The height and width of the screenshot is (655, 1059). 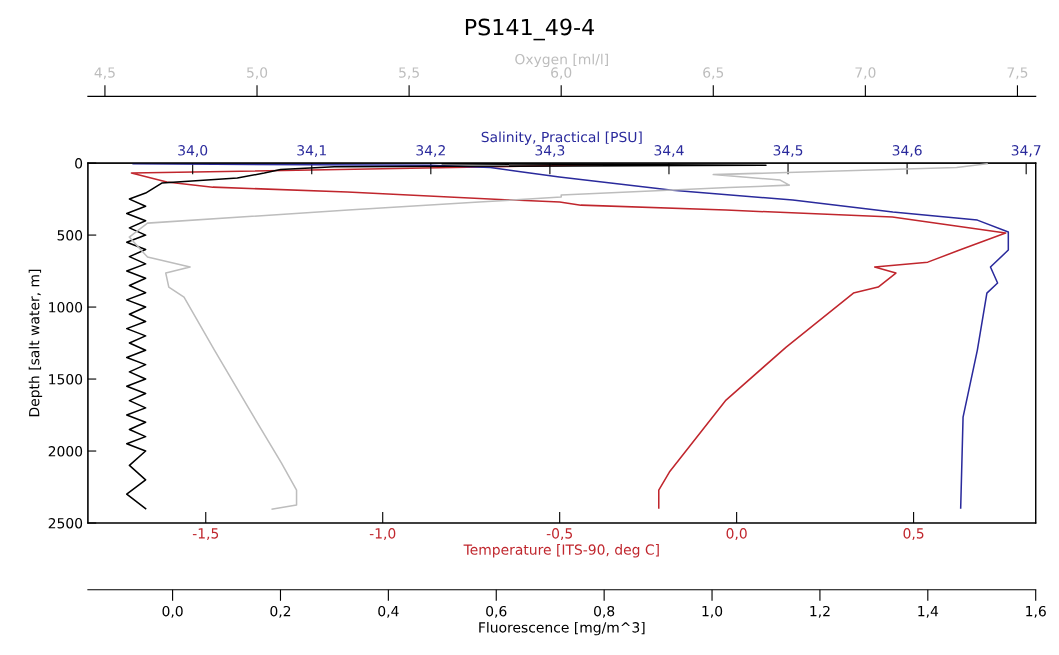 What do you see at coordinates (1017, 73) in the screenshot?
I see `x2-tick-label: 7,5` at bounding box center [1017, 73].